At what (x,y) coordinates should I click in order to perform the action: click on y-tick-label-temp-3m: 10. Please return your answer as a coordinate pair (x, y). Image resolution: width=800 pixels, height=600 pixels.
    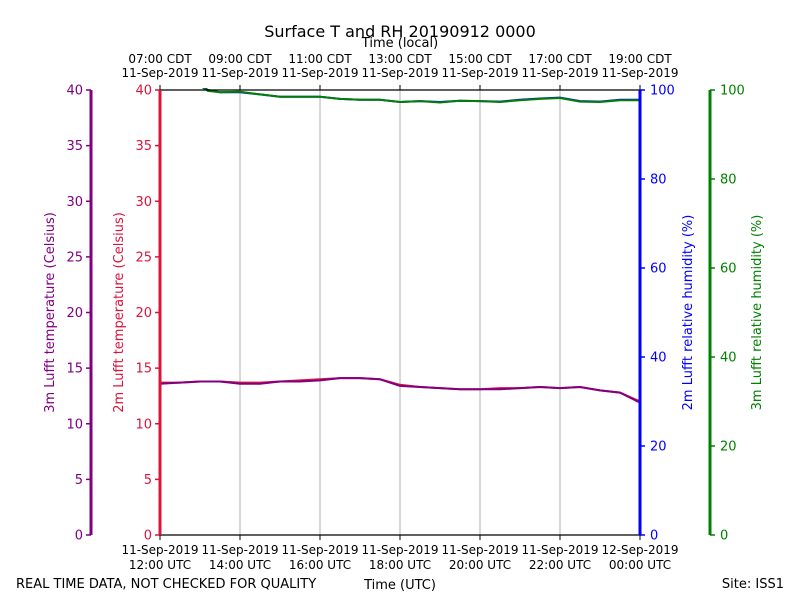
    Looking at the image, I should click on (74, 424).